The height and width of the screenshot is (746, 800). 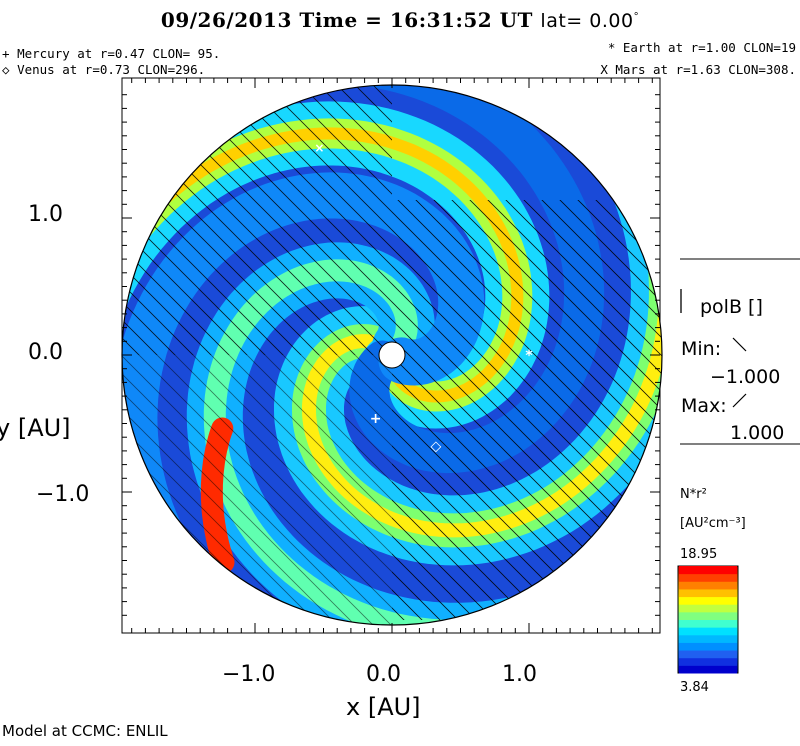 I want to click on mars-symbol: X, so click(x=604, y=69).